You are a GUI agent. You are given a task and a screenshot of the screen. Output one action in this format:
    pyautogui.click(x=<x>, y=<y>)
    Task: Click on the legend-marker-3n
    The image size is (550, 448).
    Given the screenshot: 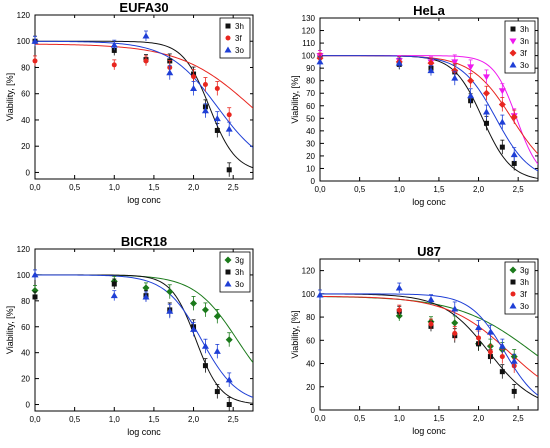 What is the action you would take?
    pyautogui.click(x=513, y=41)
    